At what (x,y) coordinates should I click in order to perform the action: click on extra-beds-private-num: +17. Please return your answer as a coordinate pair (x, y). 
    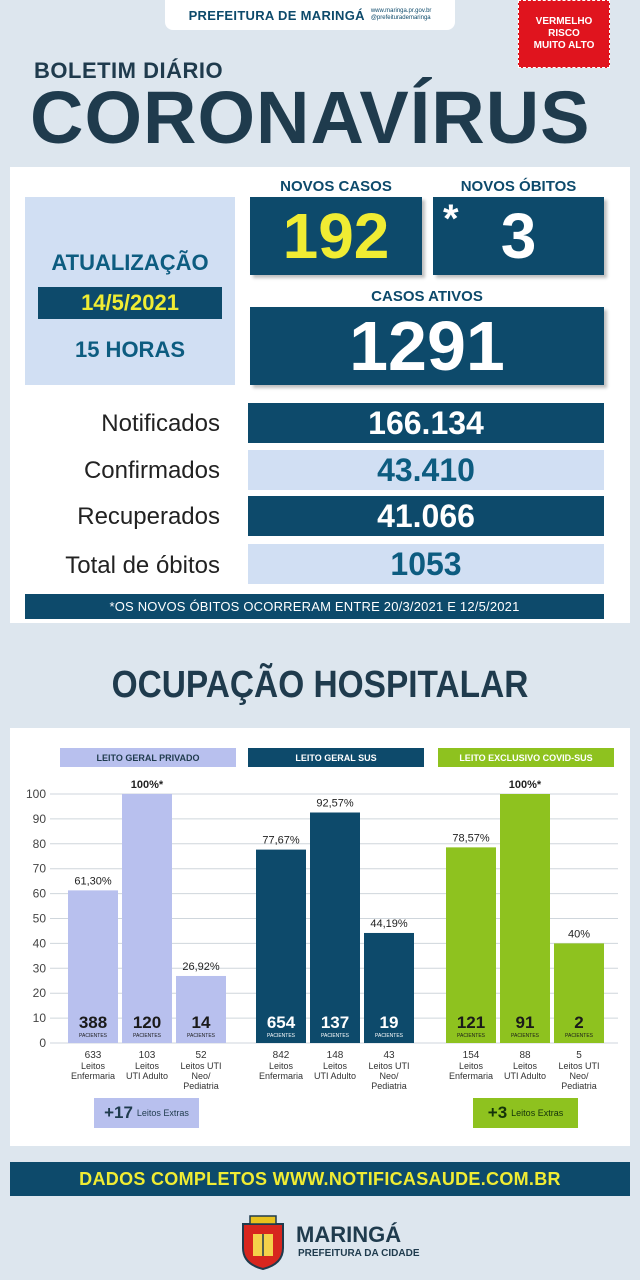
    Looking at the image, I should click on (118, 1112).